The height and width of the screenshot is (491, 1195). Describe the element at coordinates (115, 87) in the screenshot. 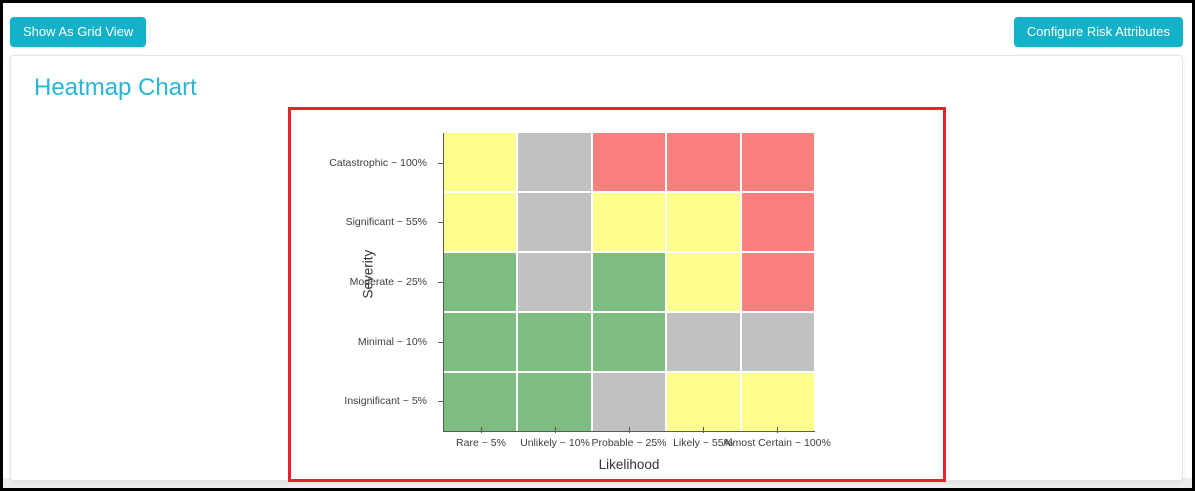

I see `page-title: Heatmap Chart` at that location.